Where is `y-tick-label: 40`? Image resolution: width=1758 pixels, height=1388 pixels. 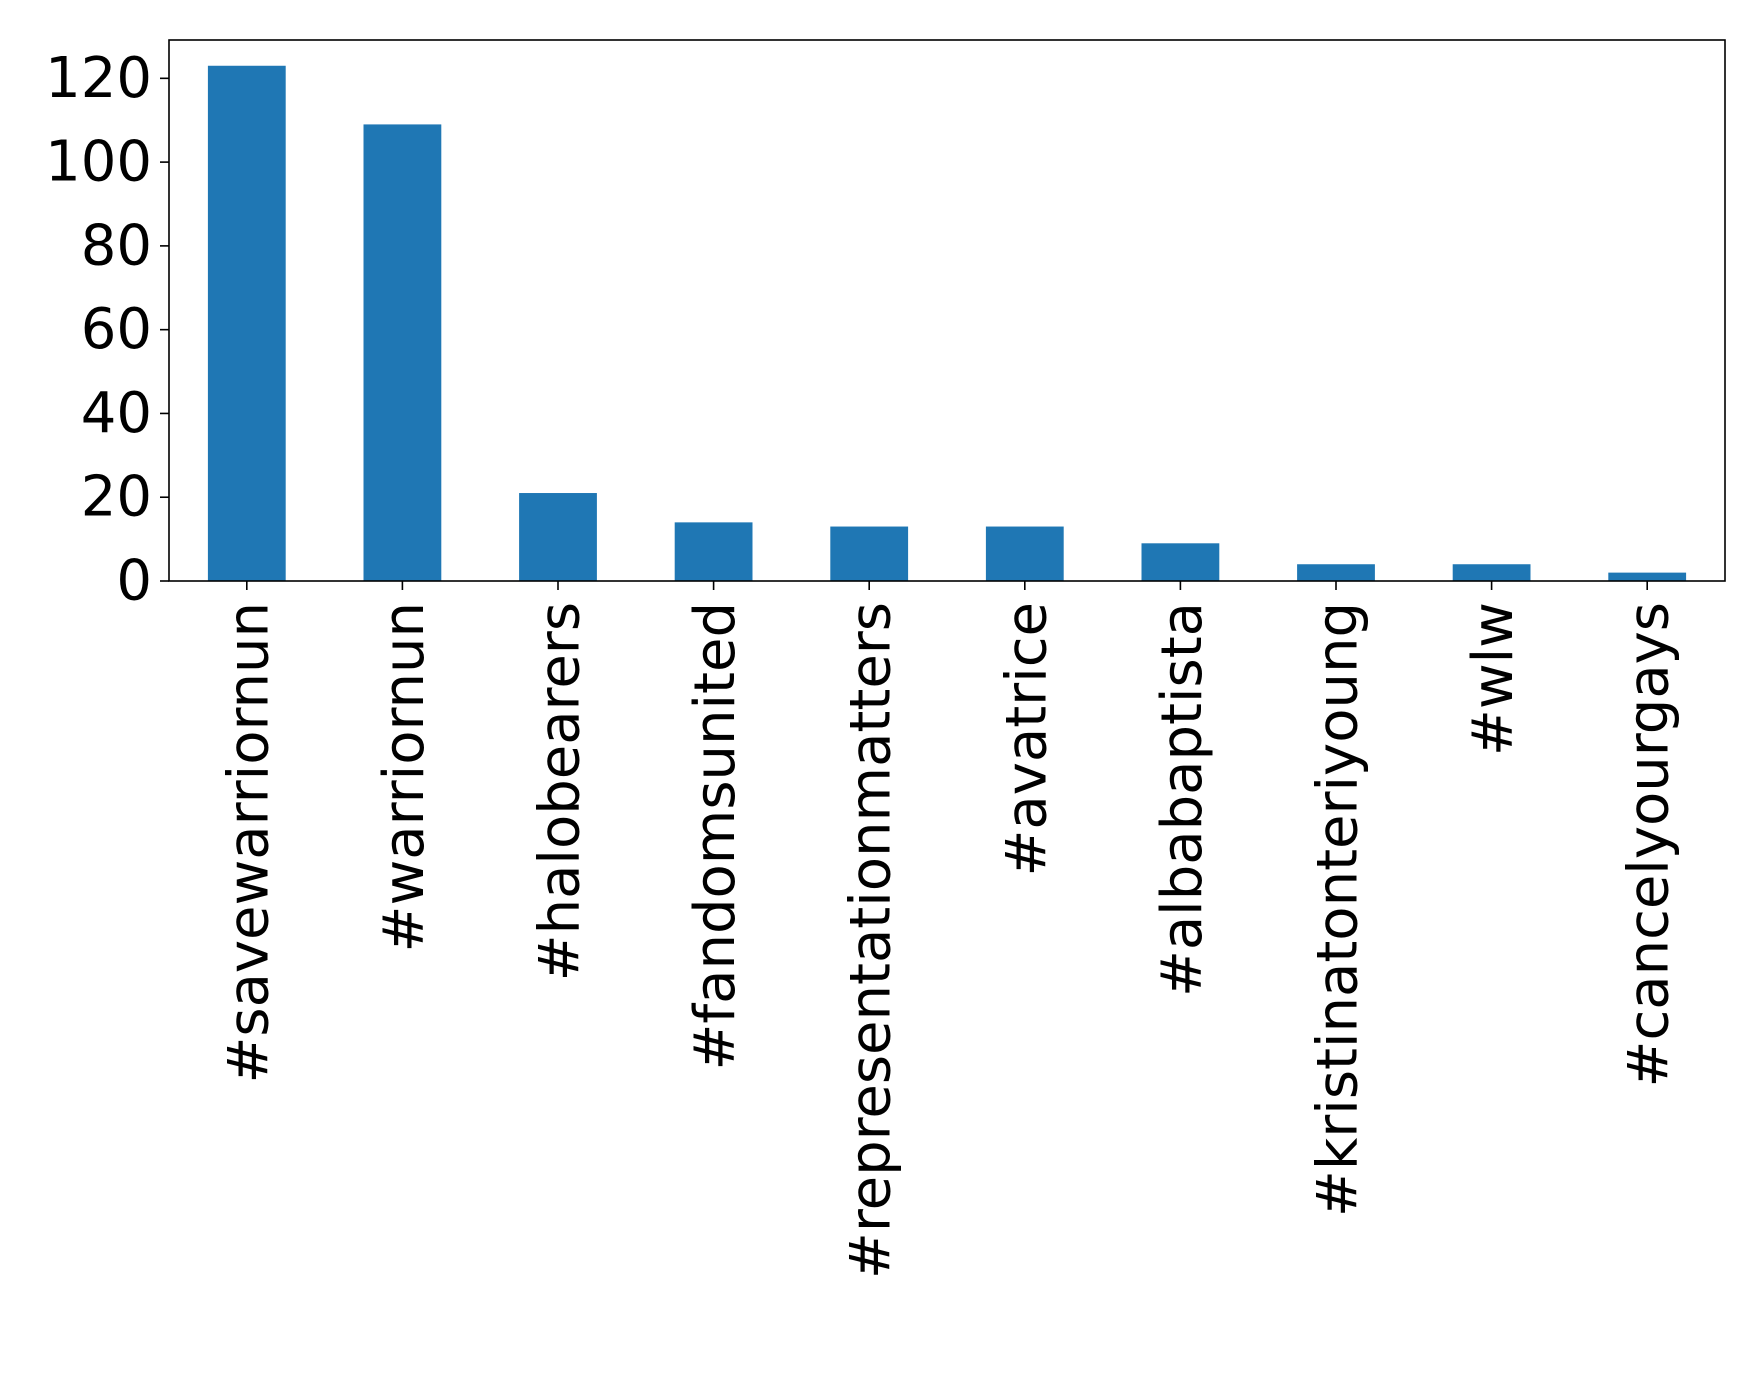 y-tick-label: 40 is located at coordinates (116, 413).